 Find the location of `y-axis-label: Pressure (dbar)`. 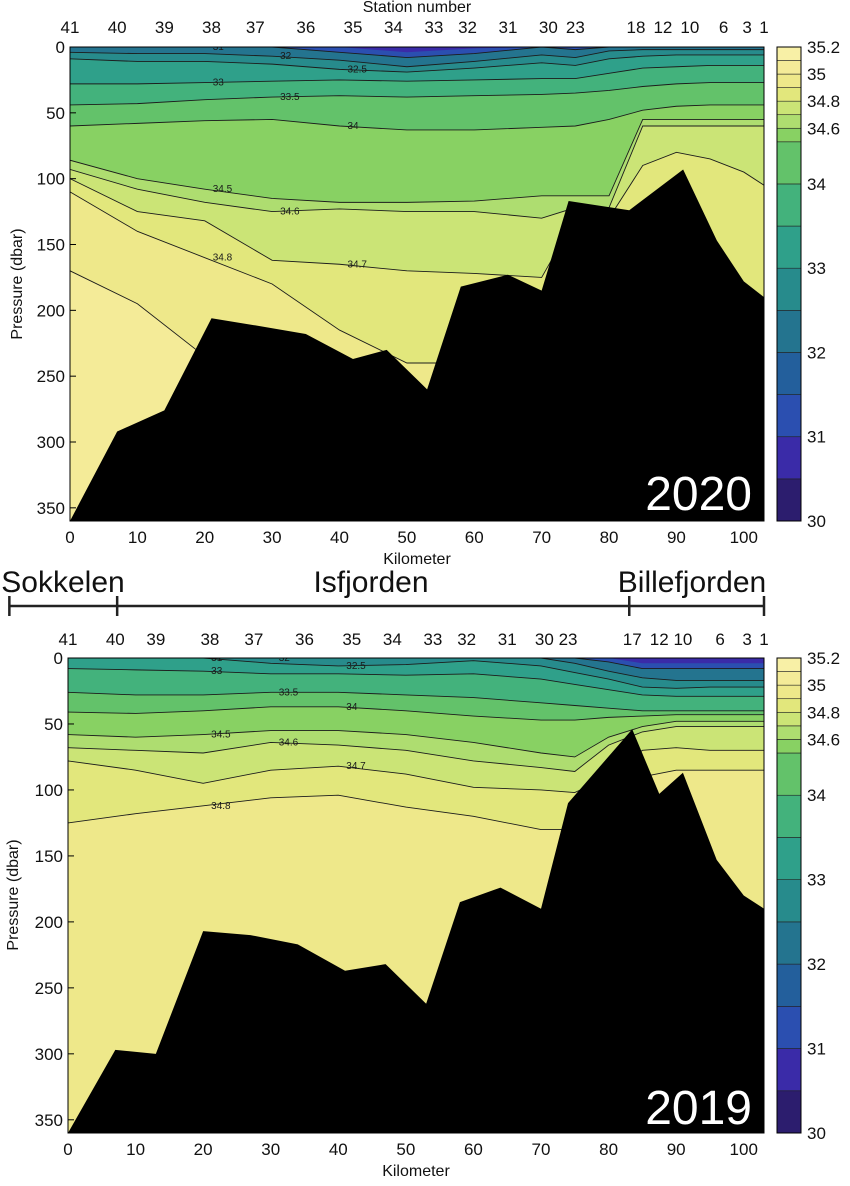

y-axis-label: Pressure (dbar) is located at coordinates (13, 894).